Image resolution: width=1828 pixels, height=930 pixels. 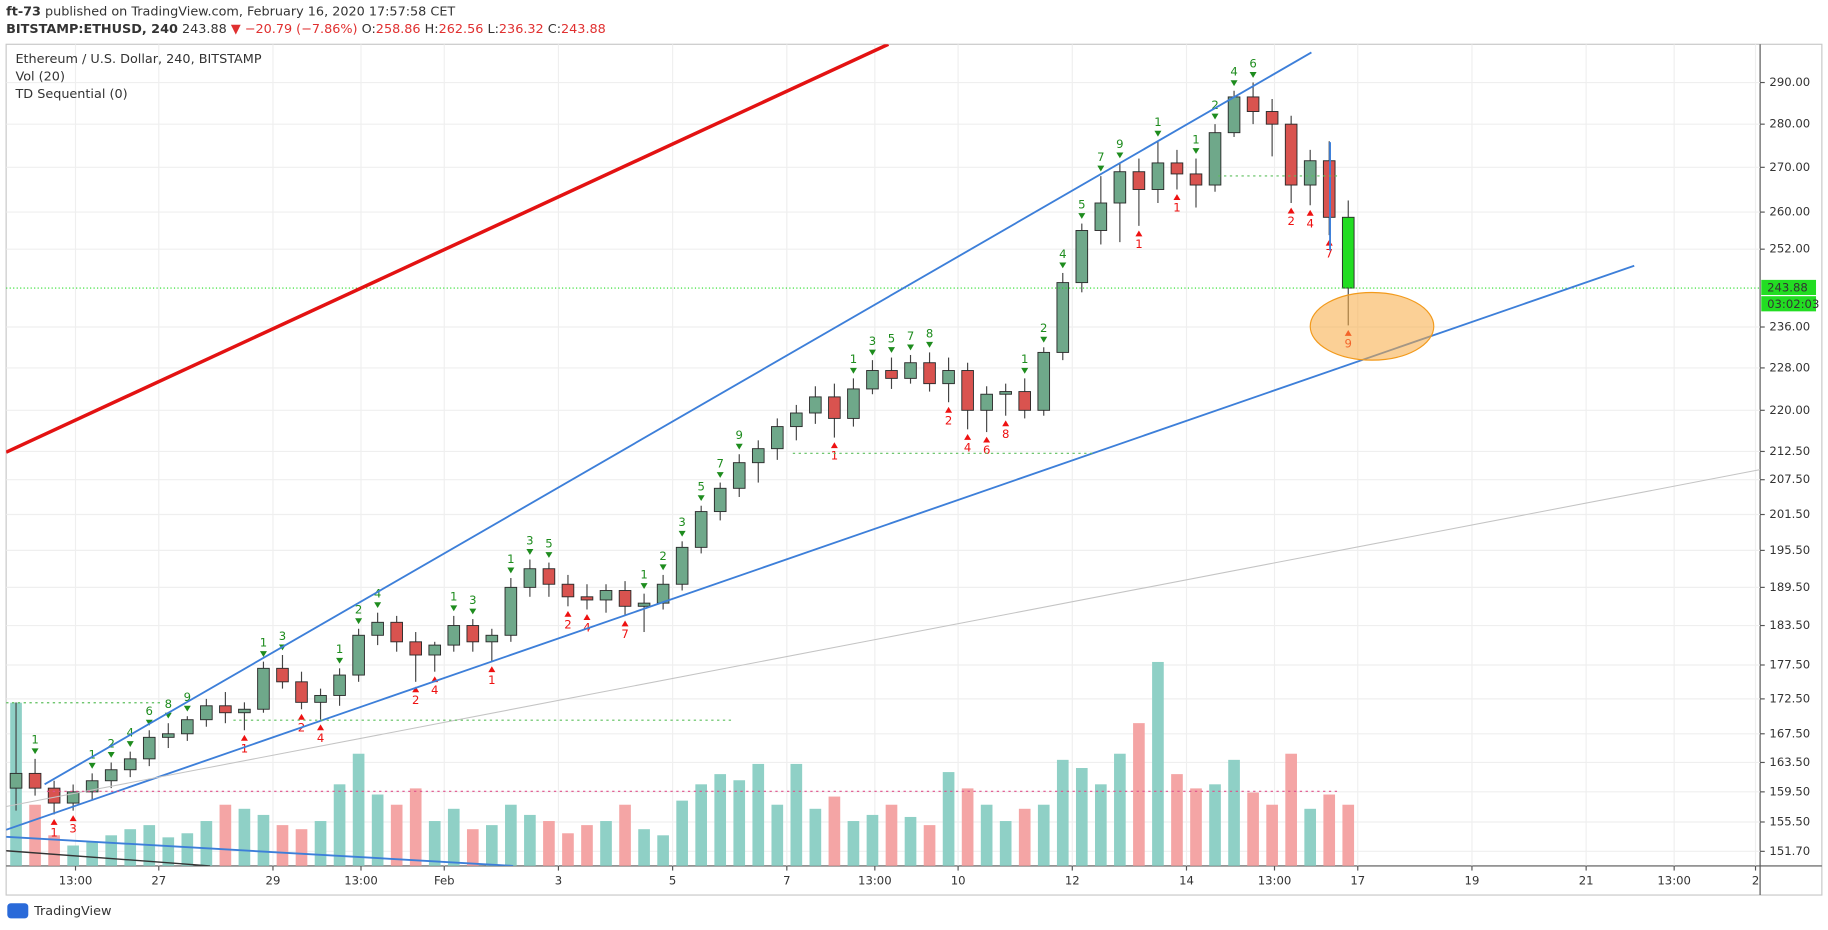 I want to click on ohlc-label: O:, so click(x=369, y=29).